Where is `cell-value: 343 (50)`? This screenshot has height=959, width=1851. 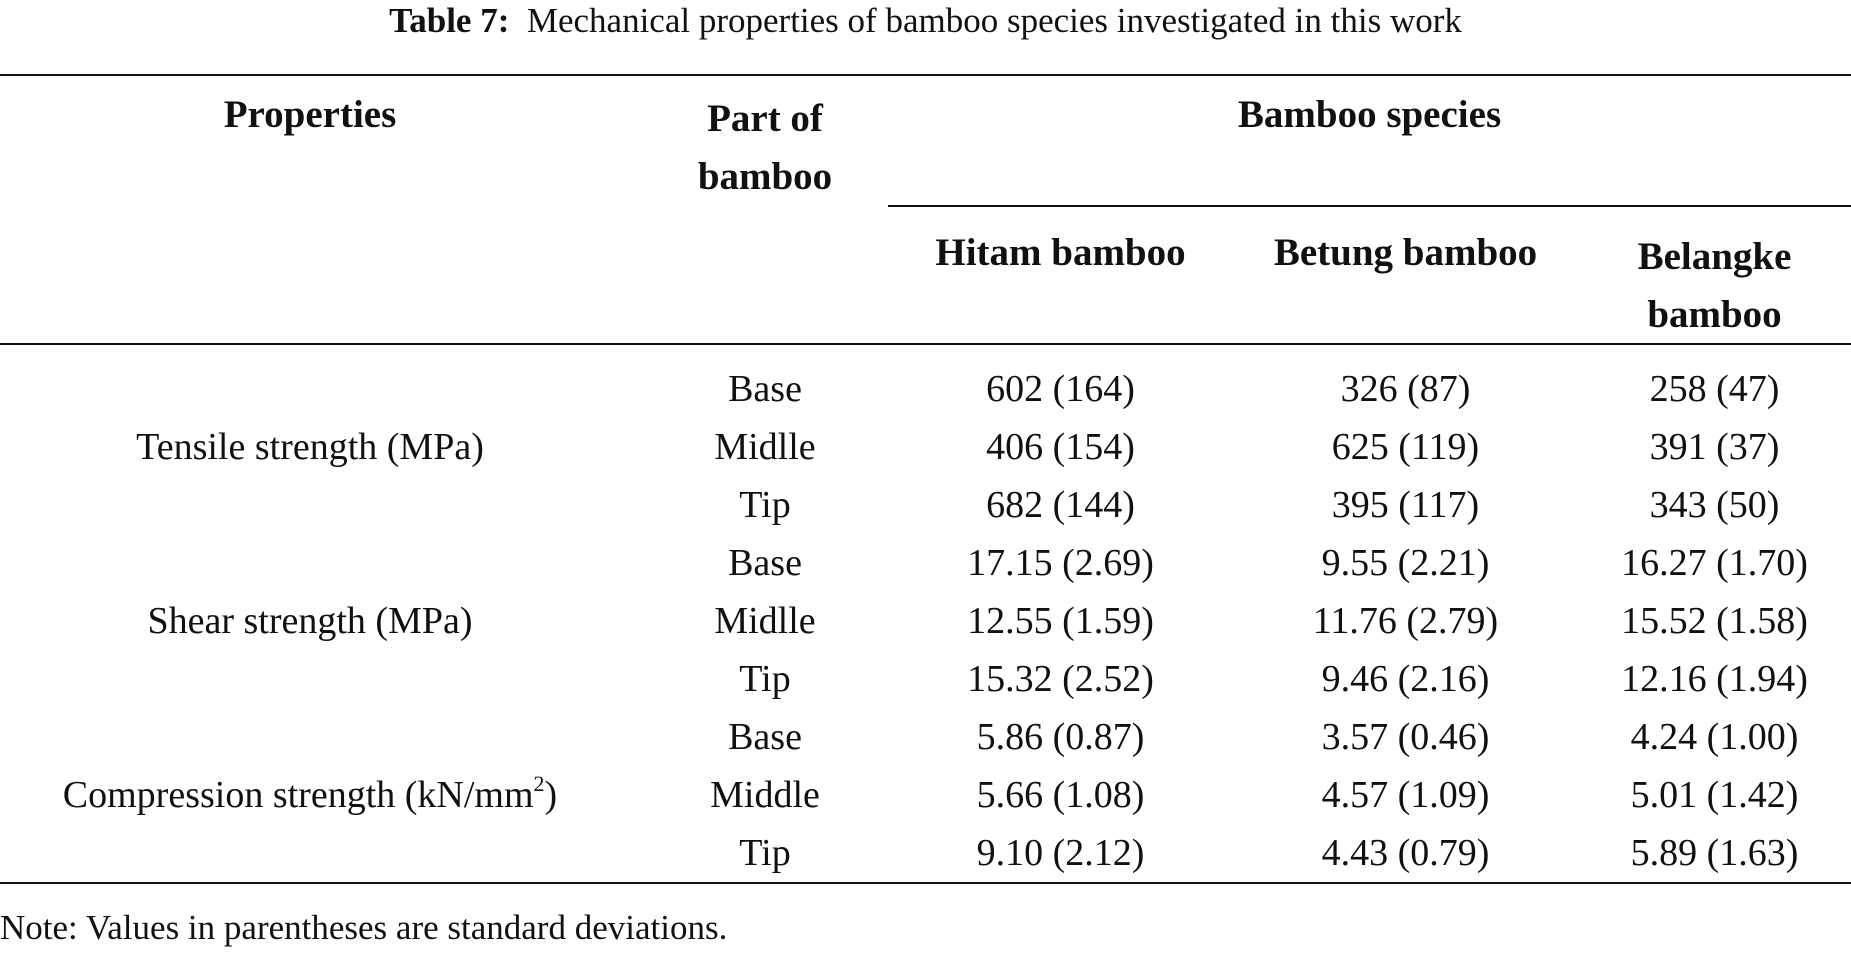
cell-value: 343 (50) is located at coordinates (1714, 505).